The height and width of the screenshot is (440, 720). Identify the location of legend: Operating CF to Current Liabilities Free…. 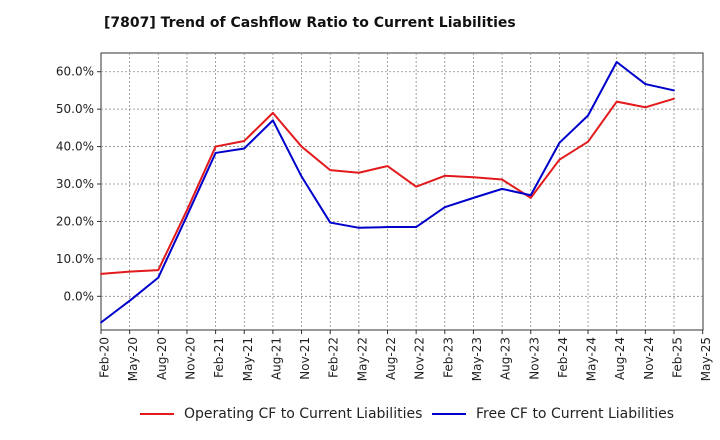
(360, 415).